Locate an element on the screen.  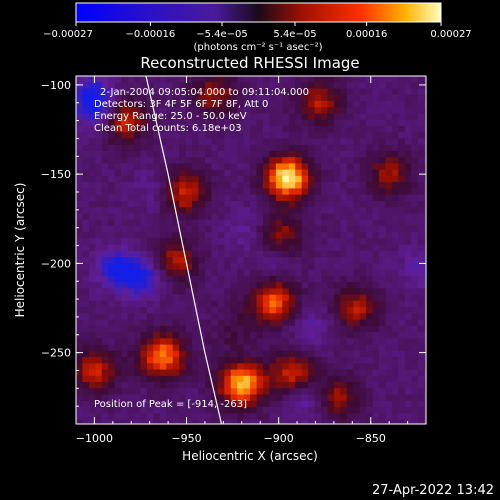
x-tick-label: −1000 is located at coordinates (94, 438).